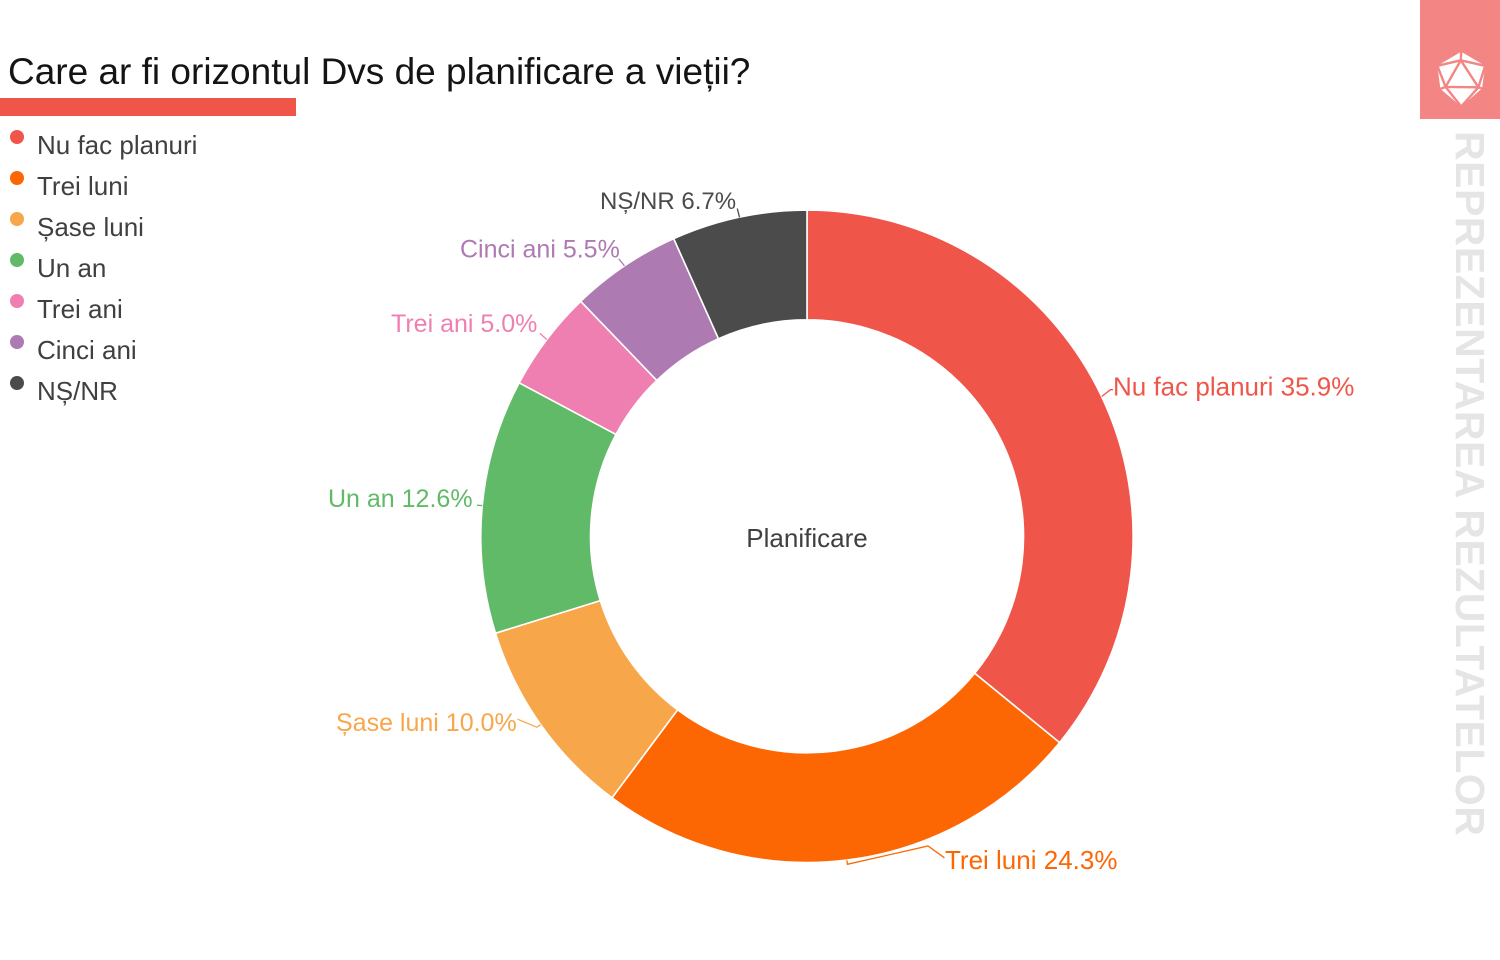 Image resolution: width=1500 pixels, height=960 pixels. I want to click on svg-text: Șase luni, so click(90, 227).